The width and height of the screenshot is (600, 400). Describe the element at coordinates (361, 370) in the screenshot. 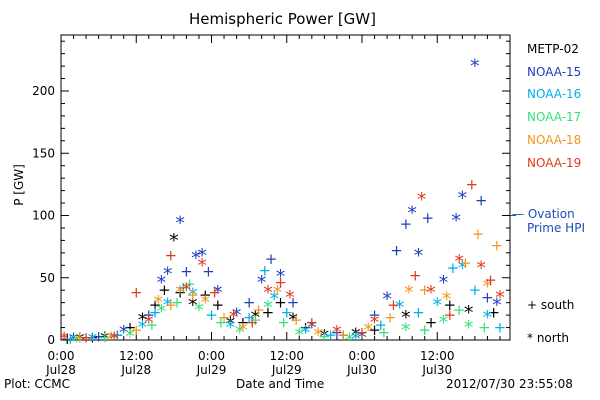

I see `x-tick-label-date: Jul30` at that location.